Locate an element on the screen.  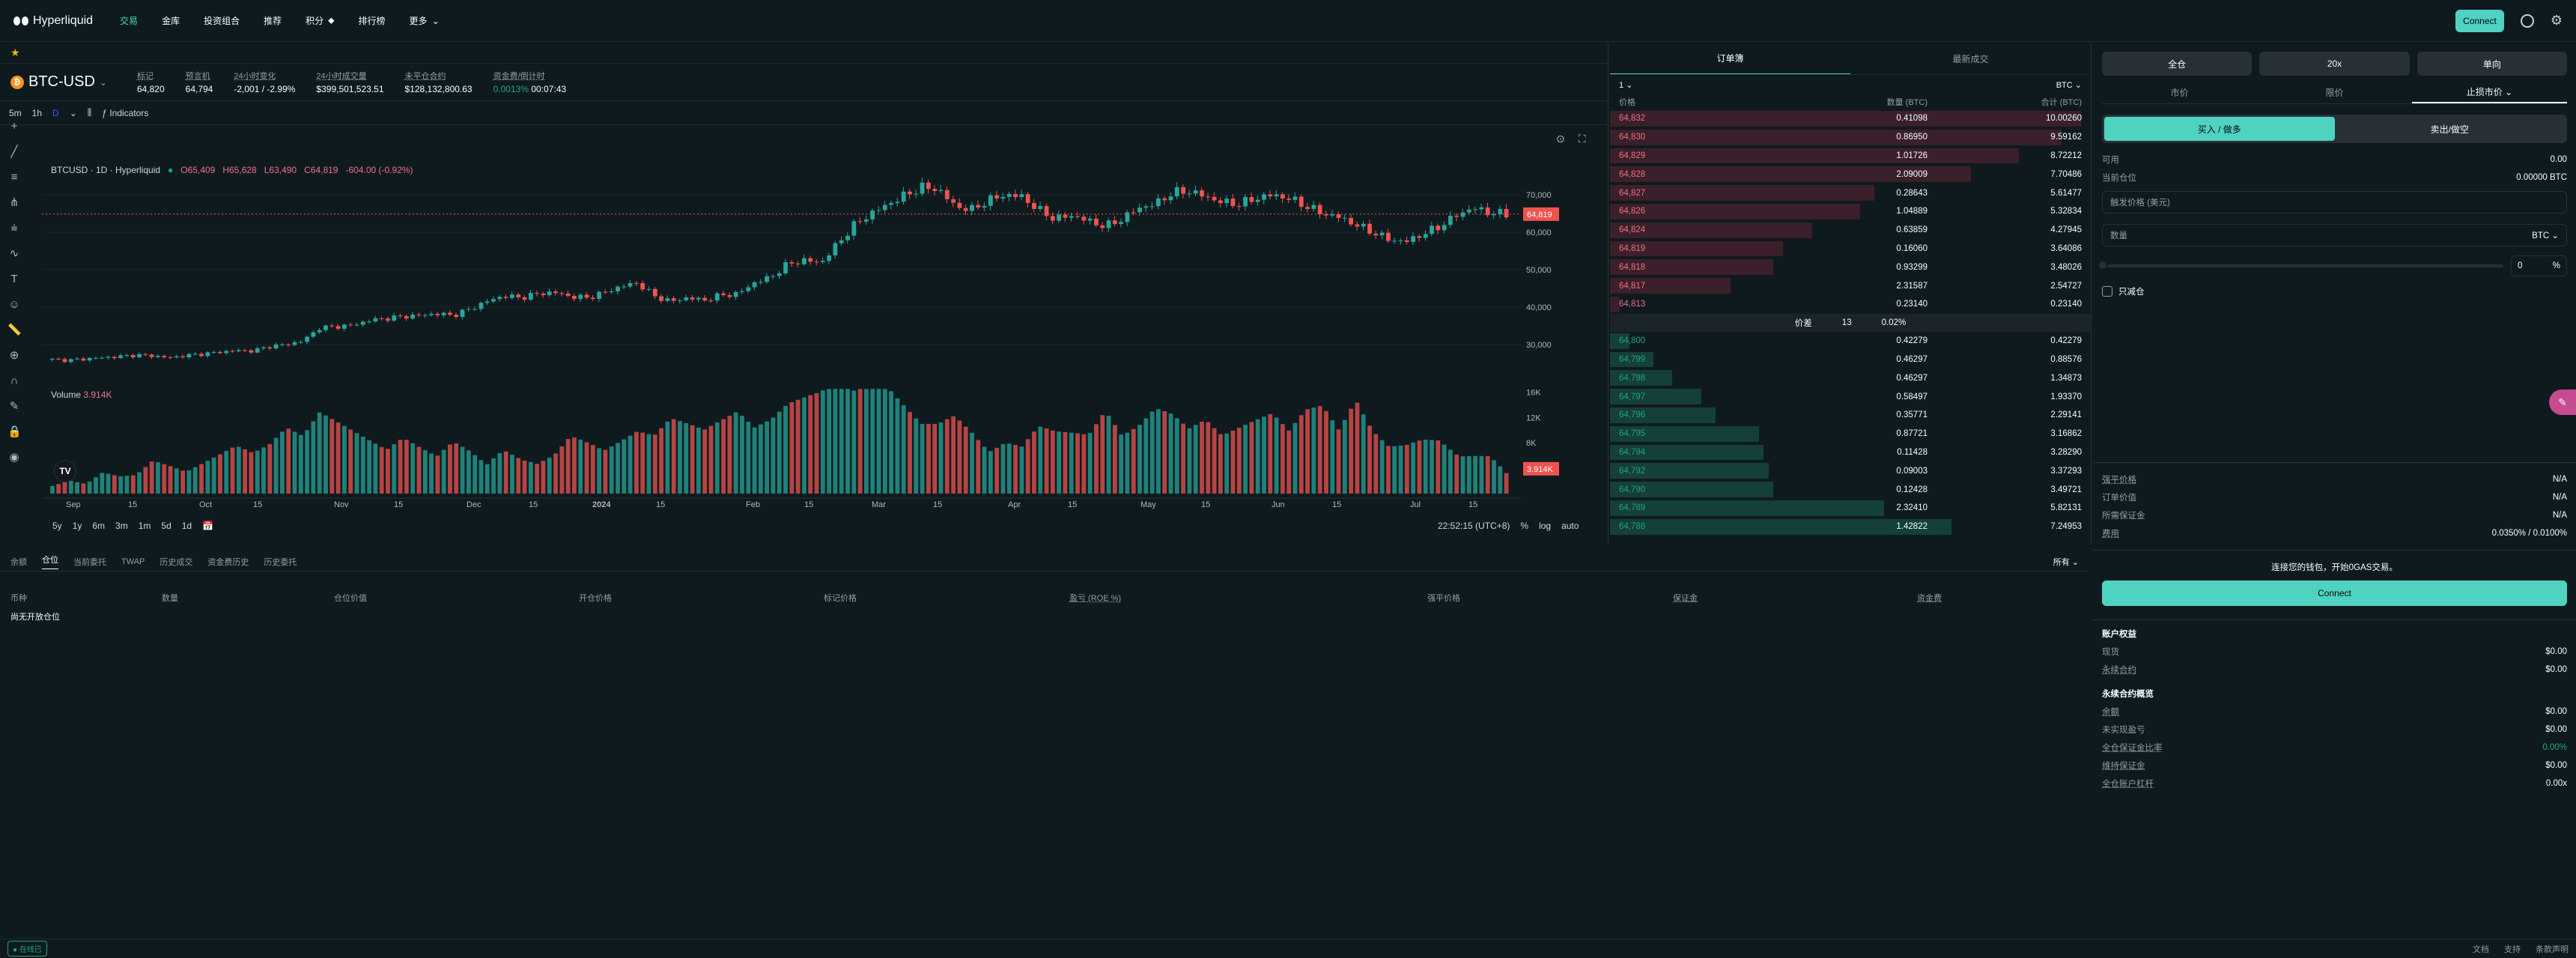
clock-readout: 22:52:15 (UTC+8) is located at coordinates (1474, 526).